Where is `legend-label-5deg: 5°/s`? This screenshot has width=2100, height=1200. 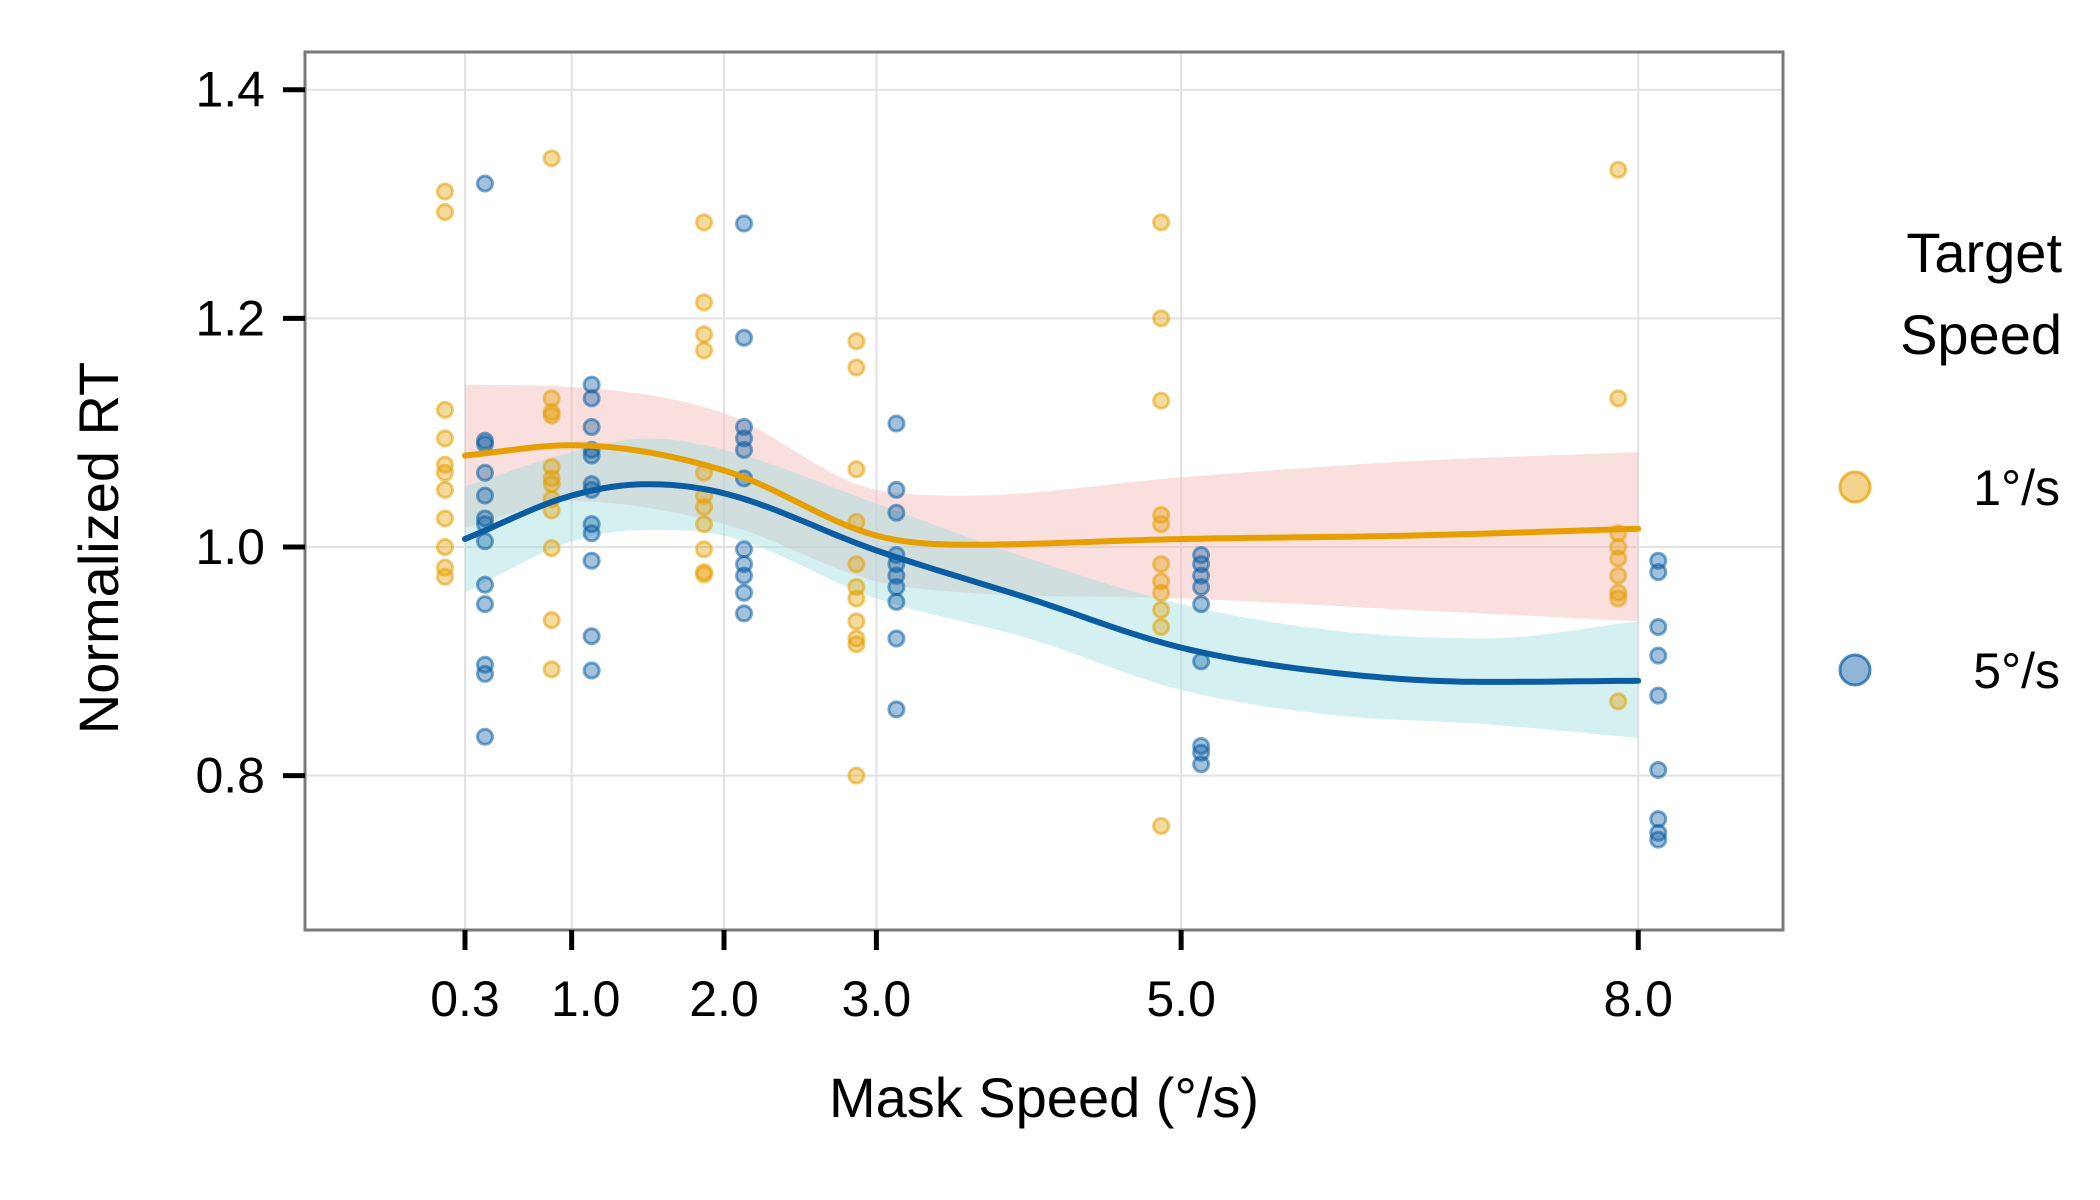
legend-label-5deg: 5°/s is located at coordinates (2016, 671).